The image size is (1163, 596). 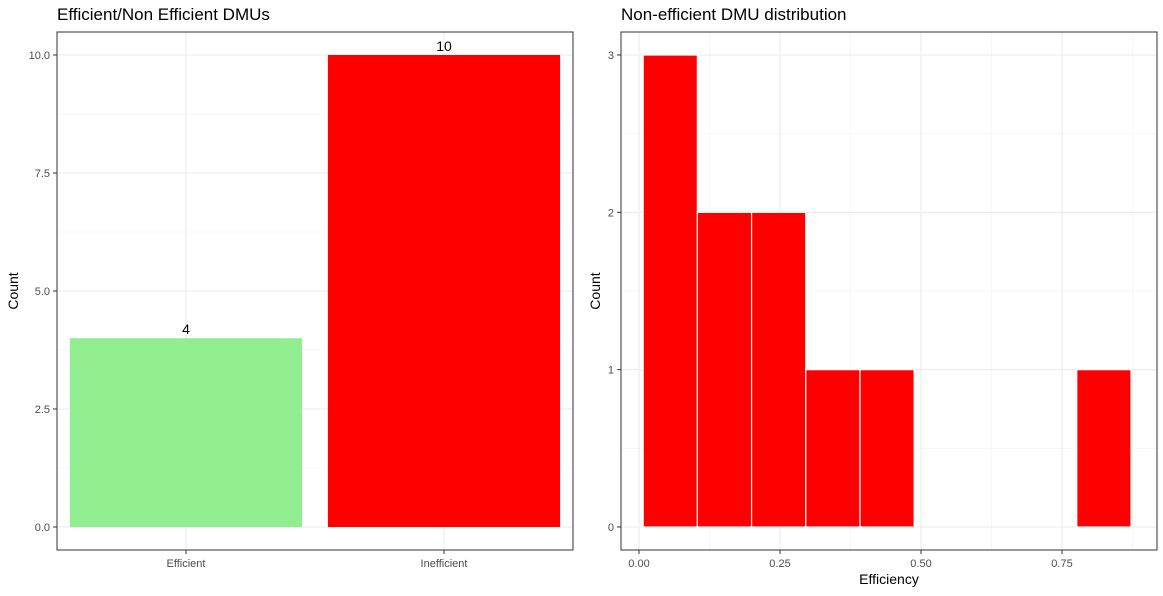 I want to click on bar-efficient, so click(x=186, y=432).